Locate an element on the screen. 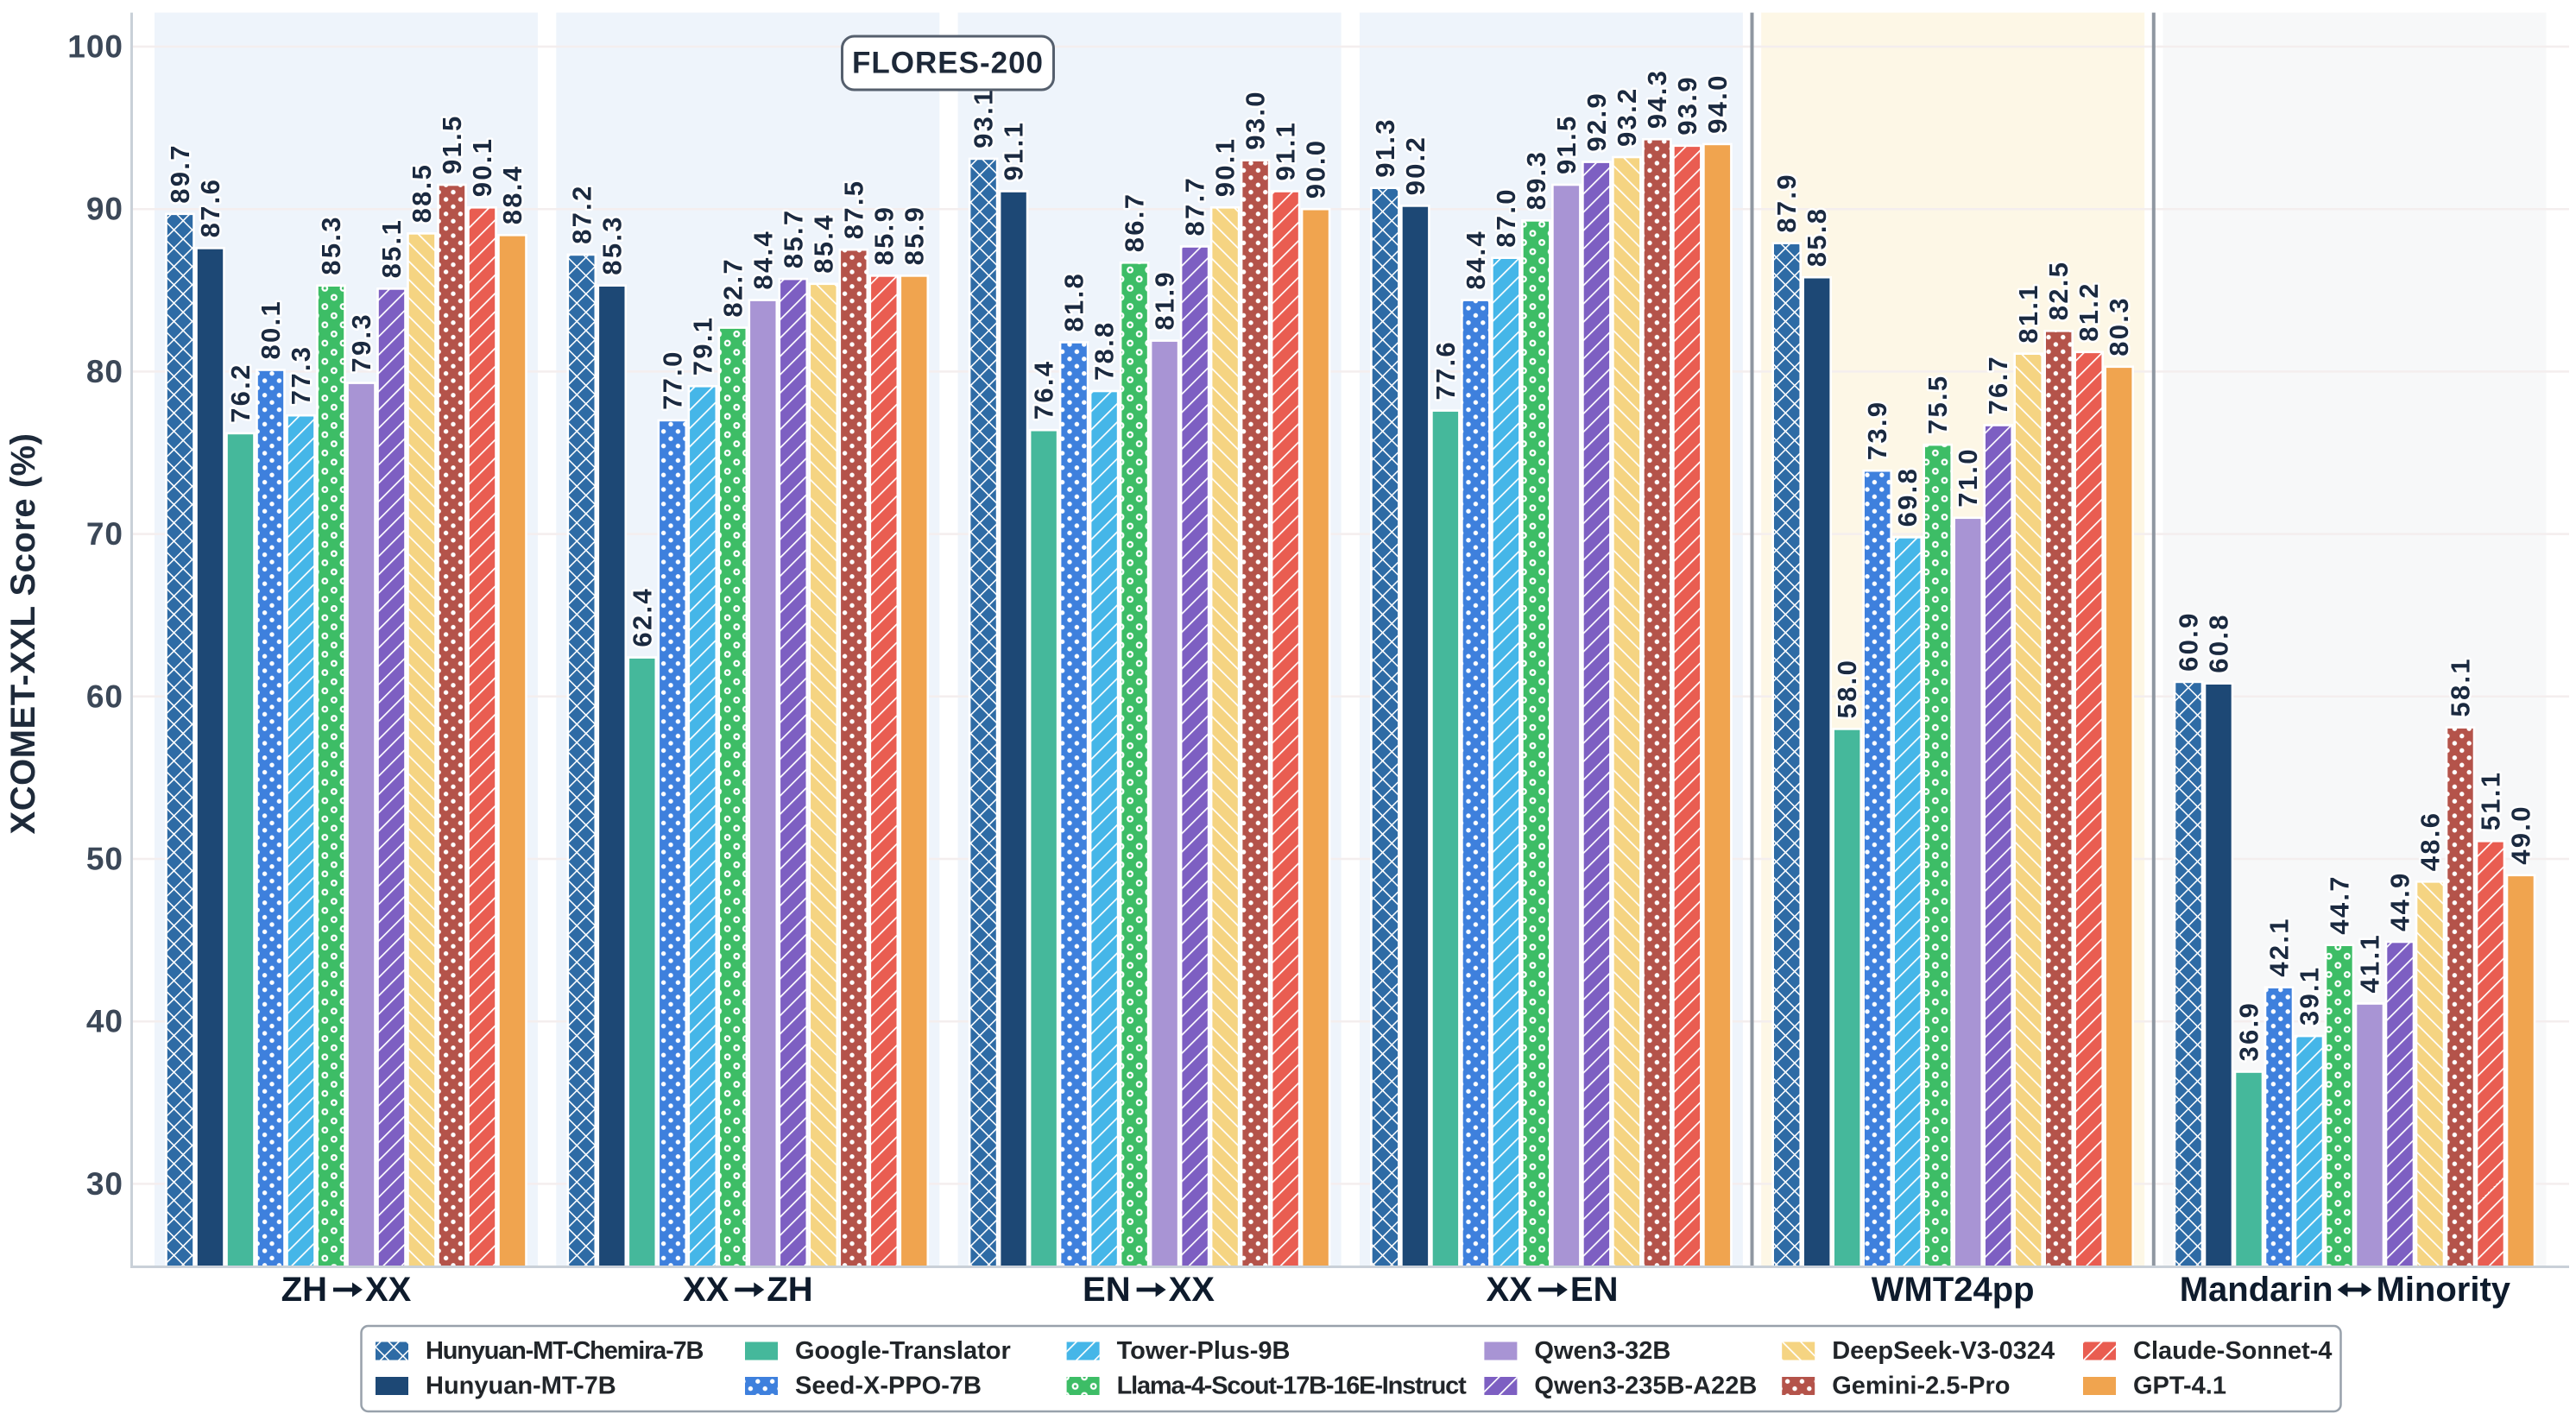 The height and width of the screenshot is (1414, 2576). svg-text: 76.4 is located at coordinates (1044, 390).